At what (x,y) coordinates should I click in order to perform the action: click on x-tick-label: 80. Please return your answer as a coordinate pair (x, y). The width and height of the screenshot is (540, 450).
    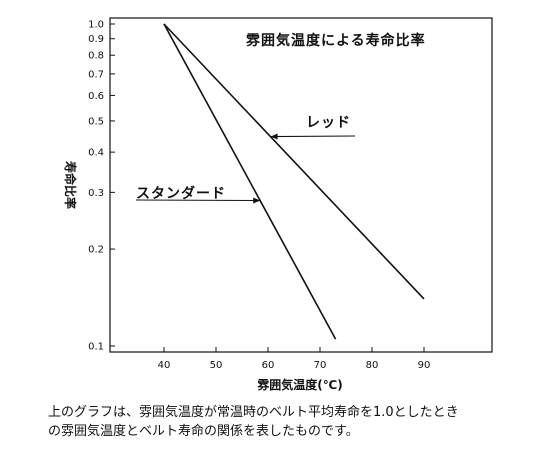
    Looking at the image, I should click on (372, 365).